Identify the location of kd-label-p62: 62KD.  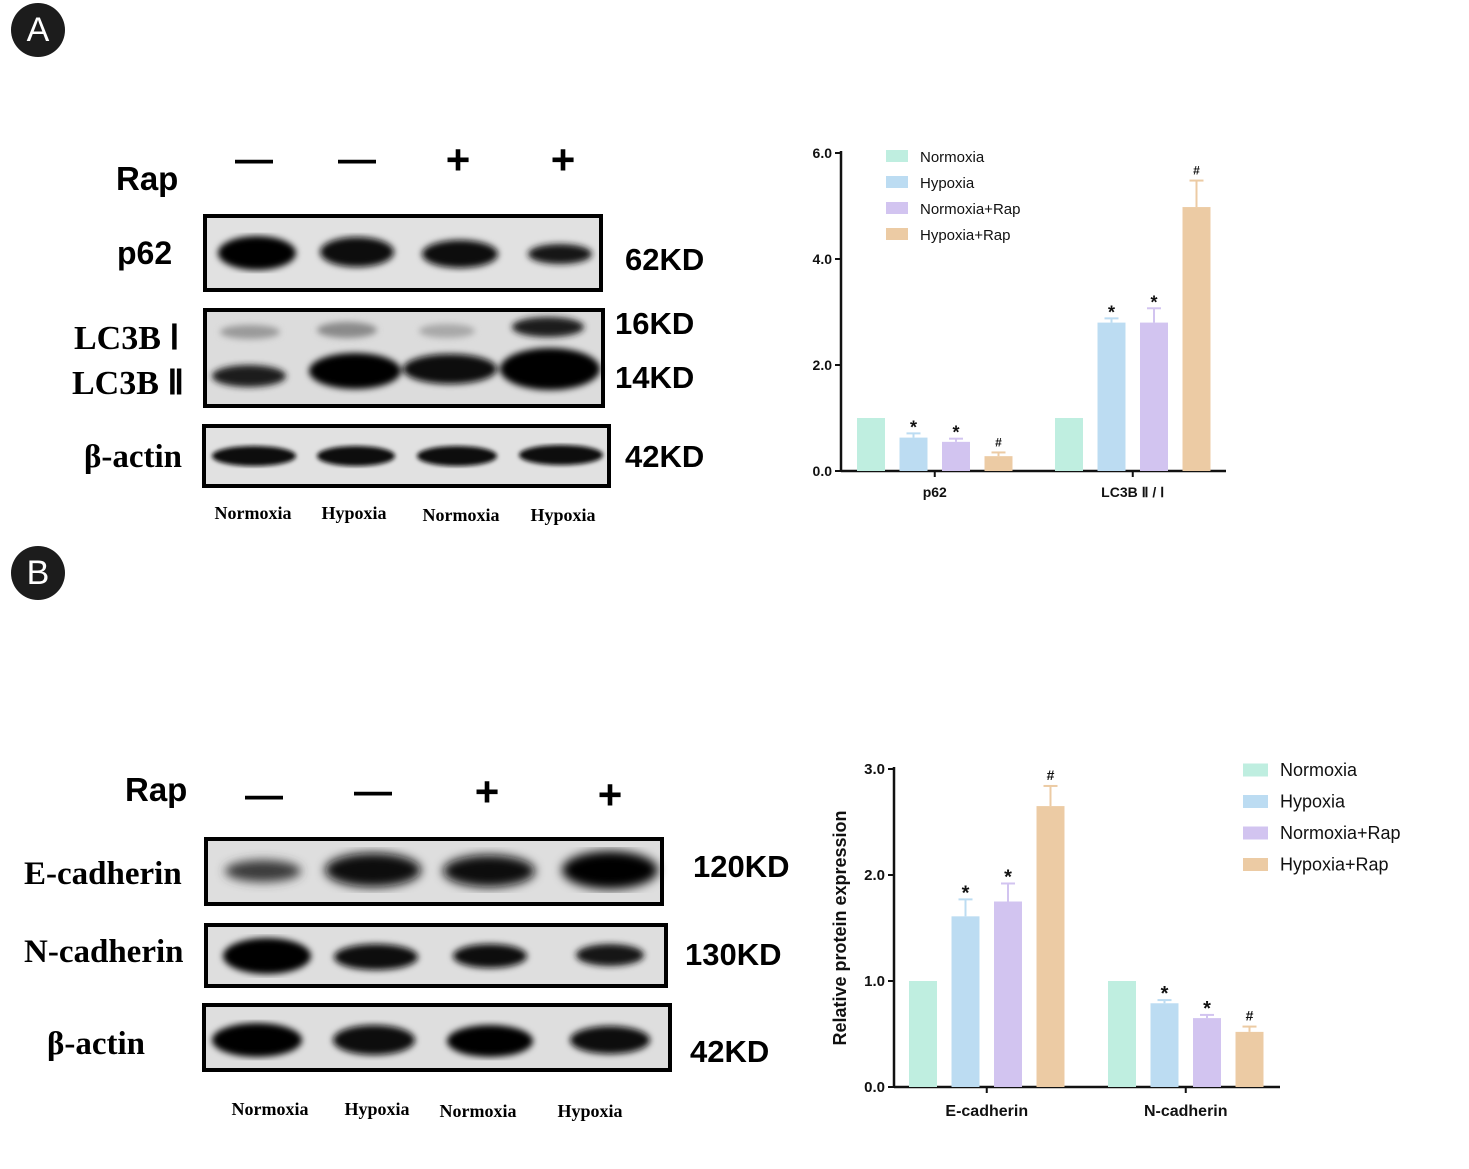
(664, 259).